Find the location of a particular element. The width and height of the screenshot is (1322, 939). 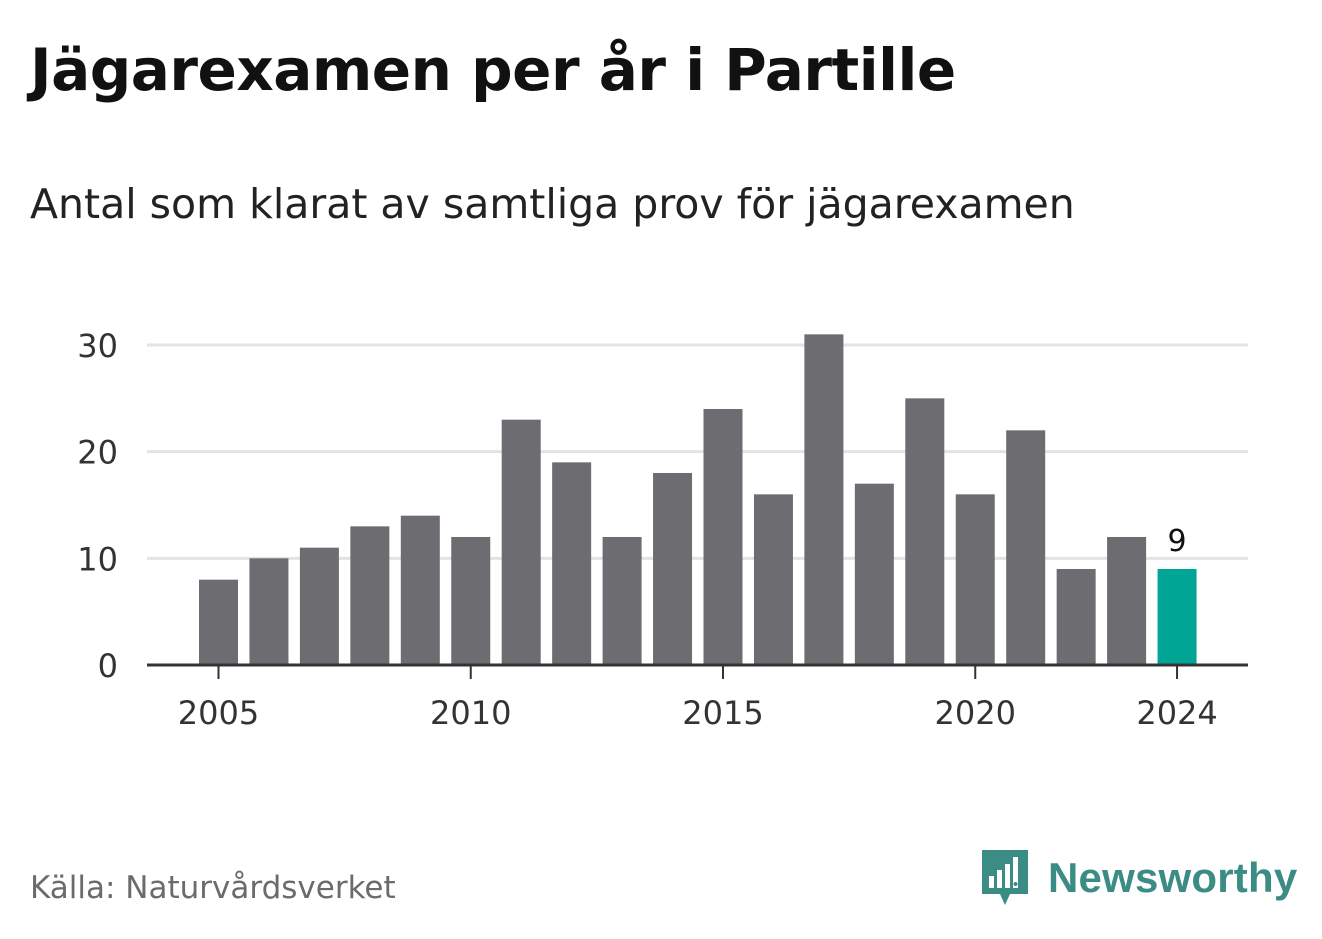

y-tick-label: 10 is located at coordinates (97, 559).